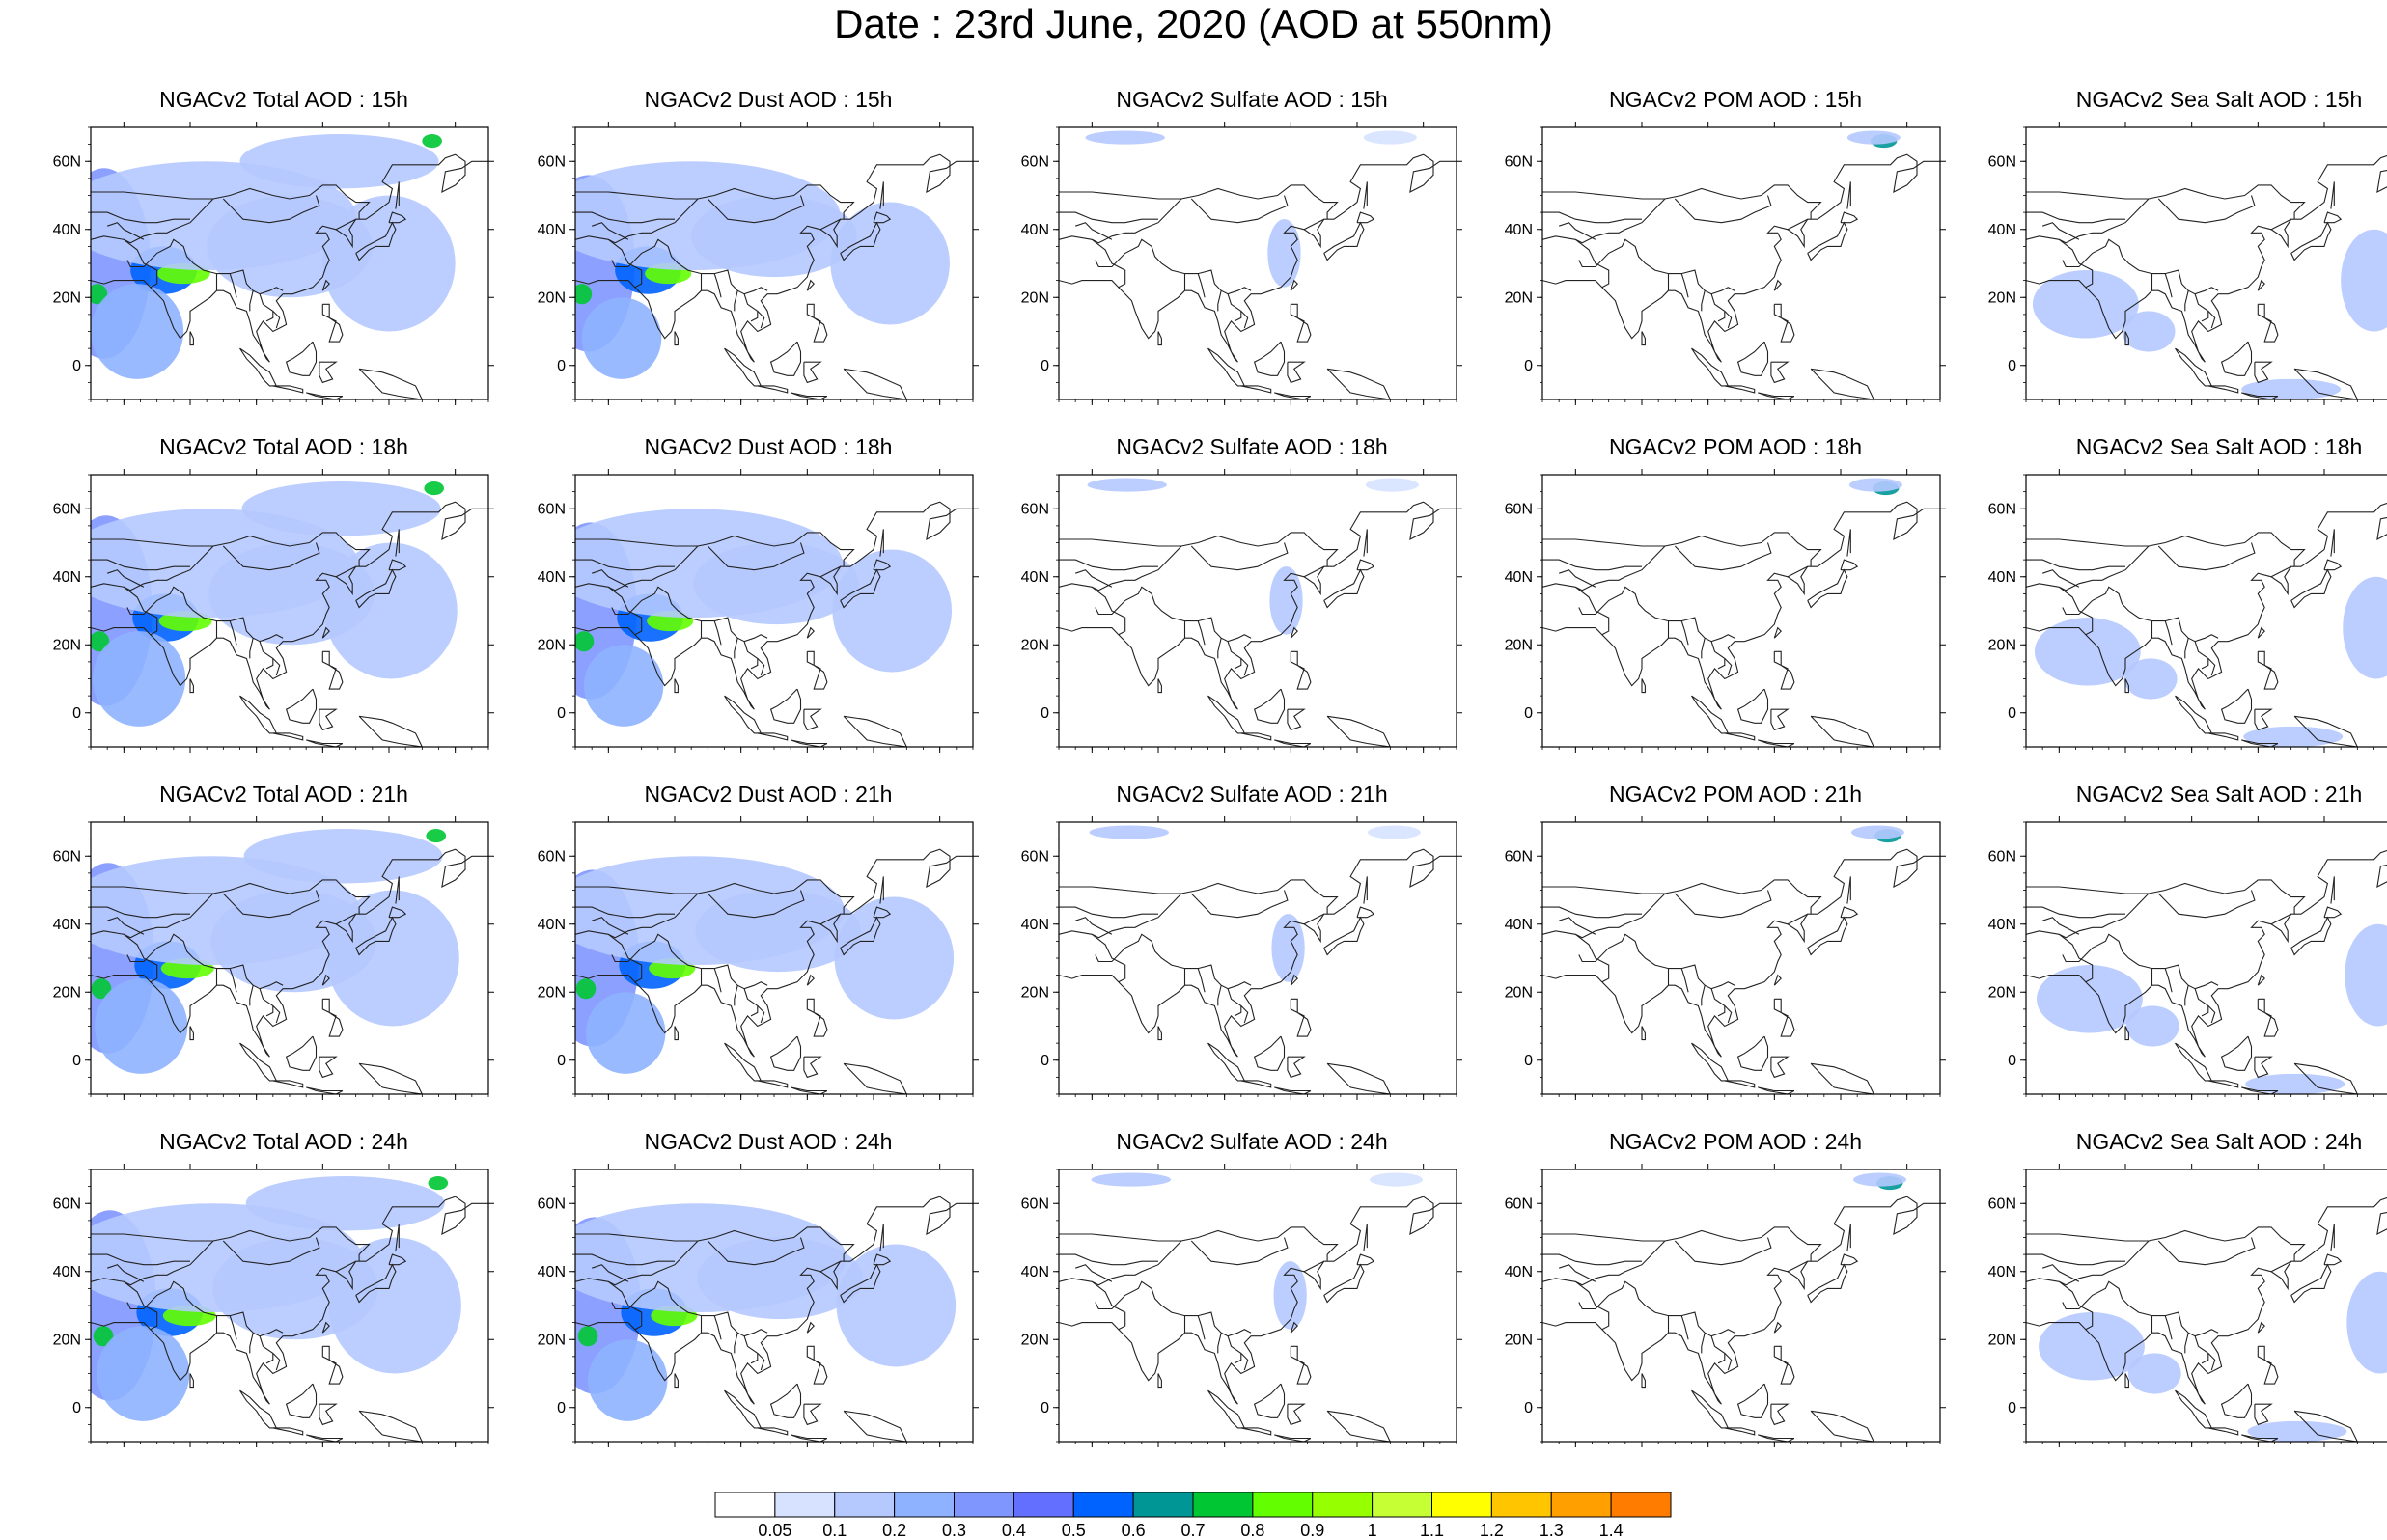 Image resolution: width=2387 pixels, height=1540 pixels. I want to click on panel-title: NGACv2 Sea Salt AOD : 21h, so click(2219, 794).